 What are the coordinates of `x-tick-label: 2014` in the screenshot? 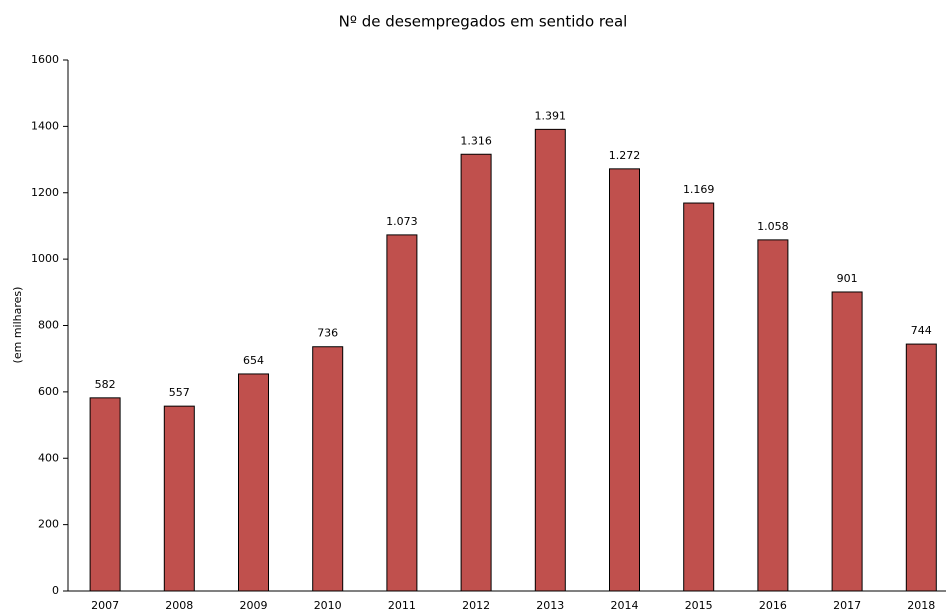 It's located at (625, 605).